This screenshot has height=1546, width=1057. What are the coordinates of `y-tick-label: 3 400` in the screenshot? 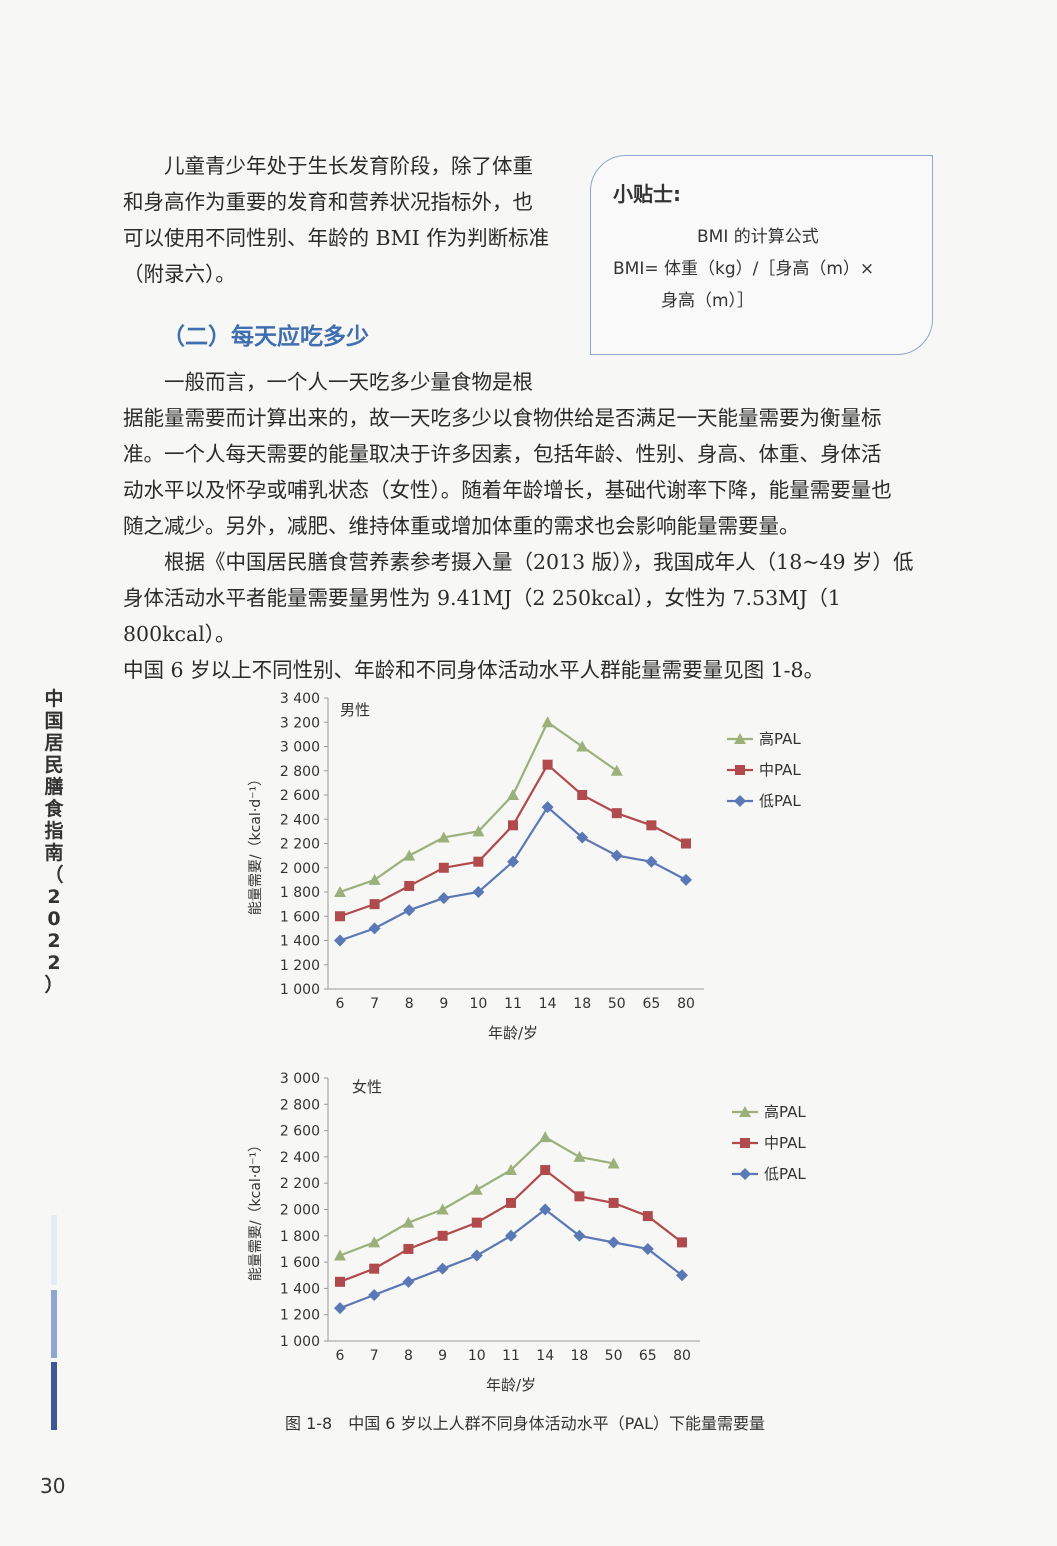 It's located at (300, 699).